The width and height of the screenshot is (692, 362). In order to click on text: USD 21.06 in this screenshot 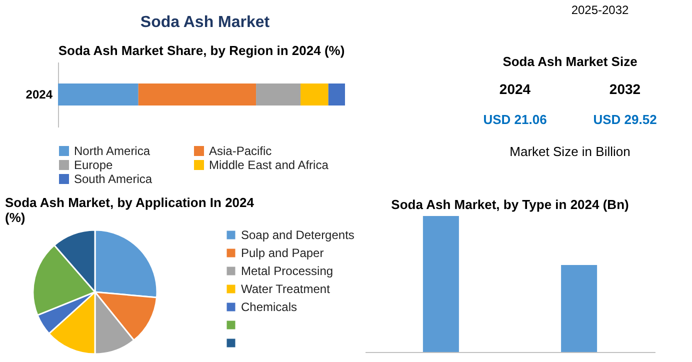, I will do `click(515, 119)`.